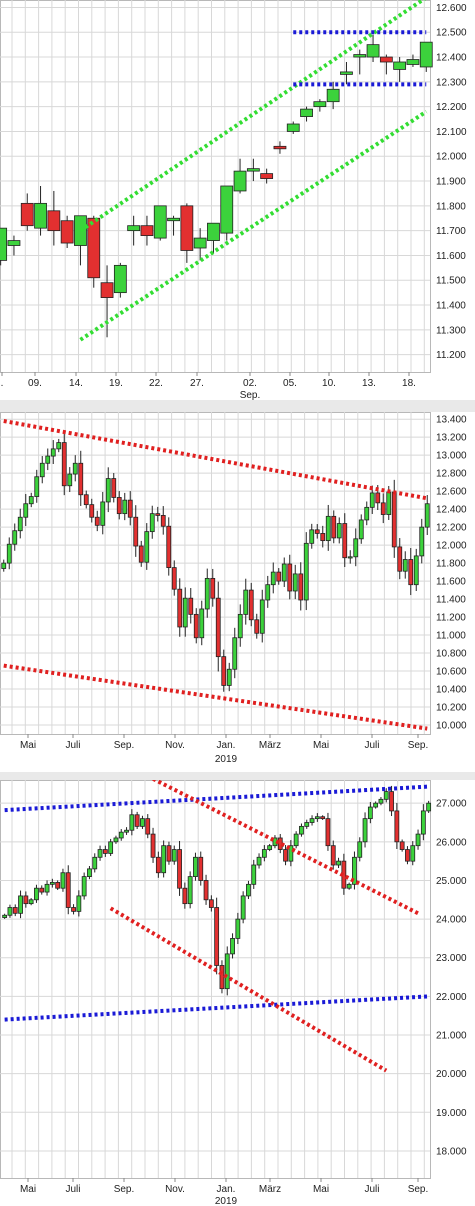  I want to click on panel-separator, so click(237, 776).